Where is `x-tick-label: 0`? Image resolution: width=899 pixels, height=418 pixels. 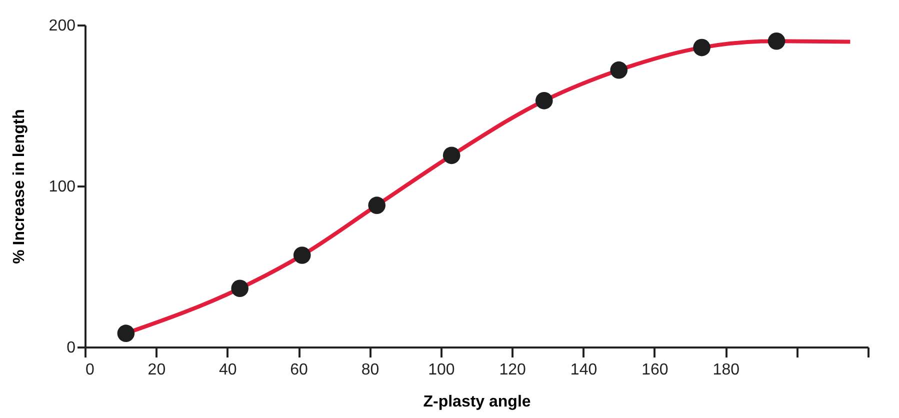
x-tick-label: 0 is located at coordinates (90, 370).